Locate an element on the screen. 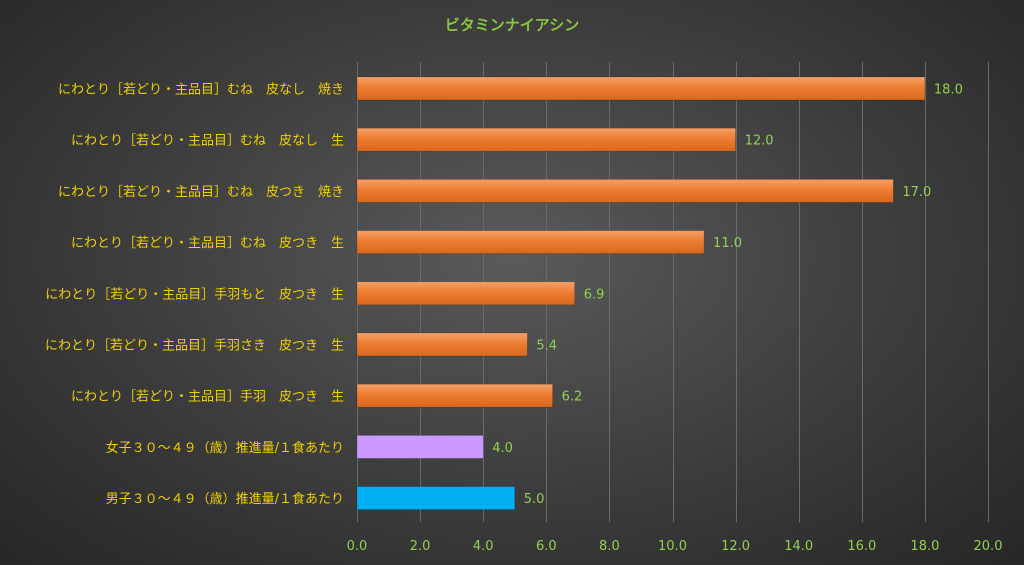 The width and height of the screenshot is (1024, 565). category-label: にわとり［若どり・主品目］手羽もと 皮つき 生 is located at coordinates (194, 294).